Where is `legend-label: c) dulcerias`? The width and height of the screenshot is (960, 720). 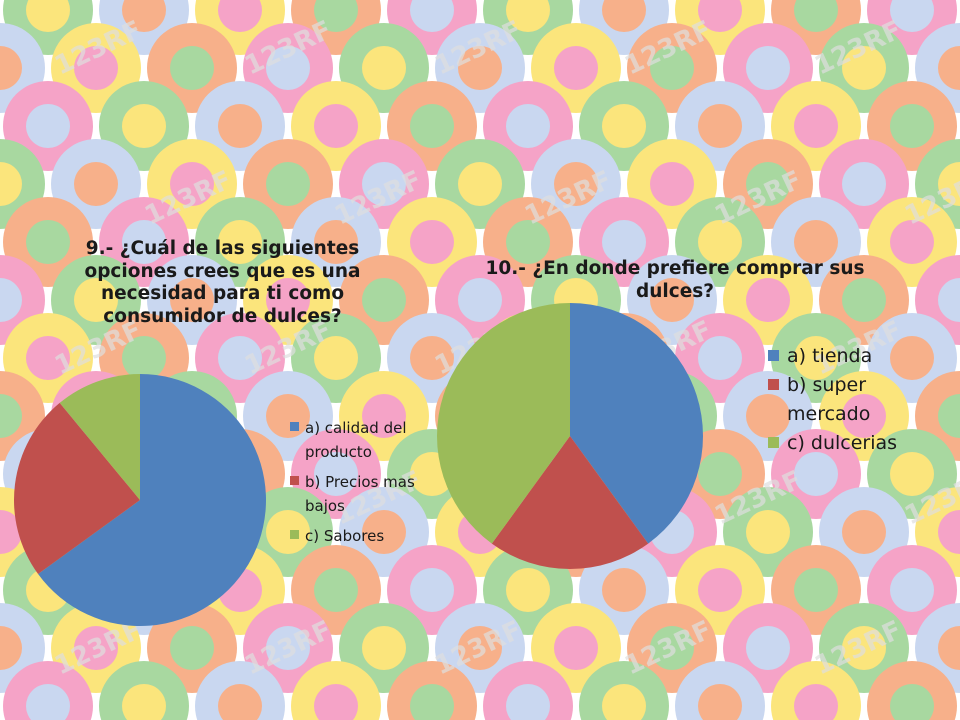
legend-label: c) dulcerias is located at coordinates (842, 443).